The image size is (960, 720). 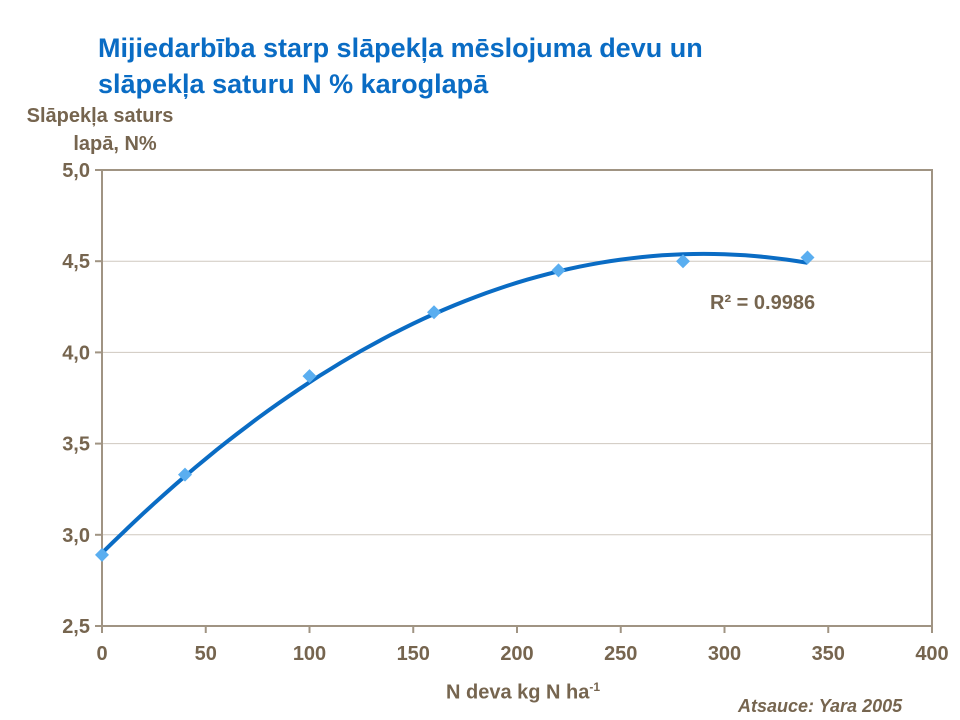 I want to click on y-tick-label: 4,5, so click(x=76, y=262).